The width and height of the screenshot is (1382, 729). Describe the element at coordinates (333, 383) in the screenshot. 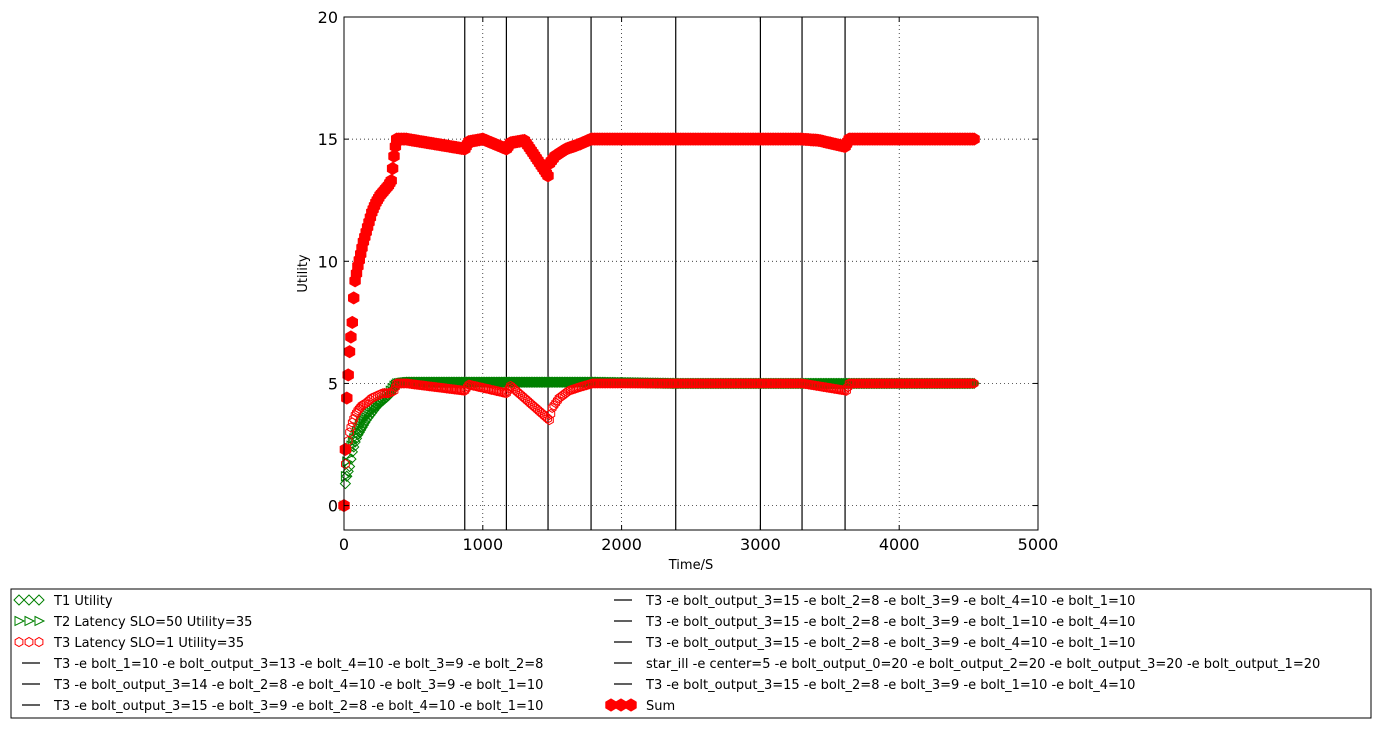

I see `y-tick-label: 5` at that location.